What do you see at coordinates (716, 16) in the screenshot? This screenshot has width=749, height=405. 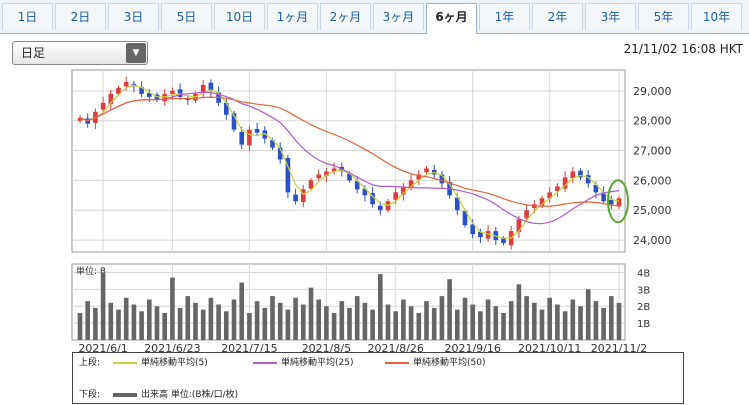 I see `tab-14: 10年` at bounding box center [716, 16].